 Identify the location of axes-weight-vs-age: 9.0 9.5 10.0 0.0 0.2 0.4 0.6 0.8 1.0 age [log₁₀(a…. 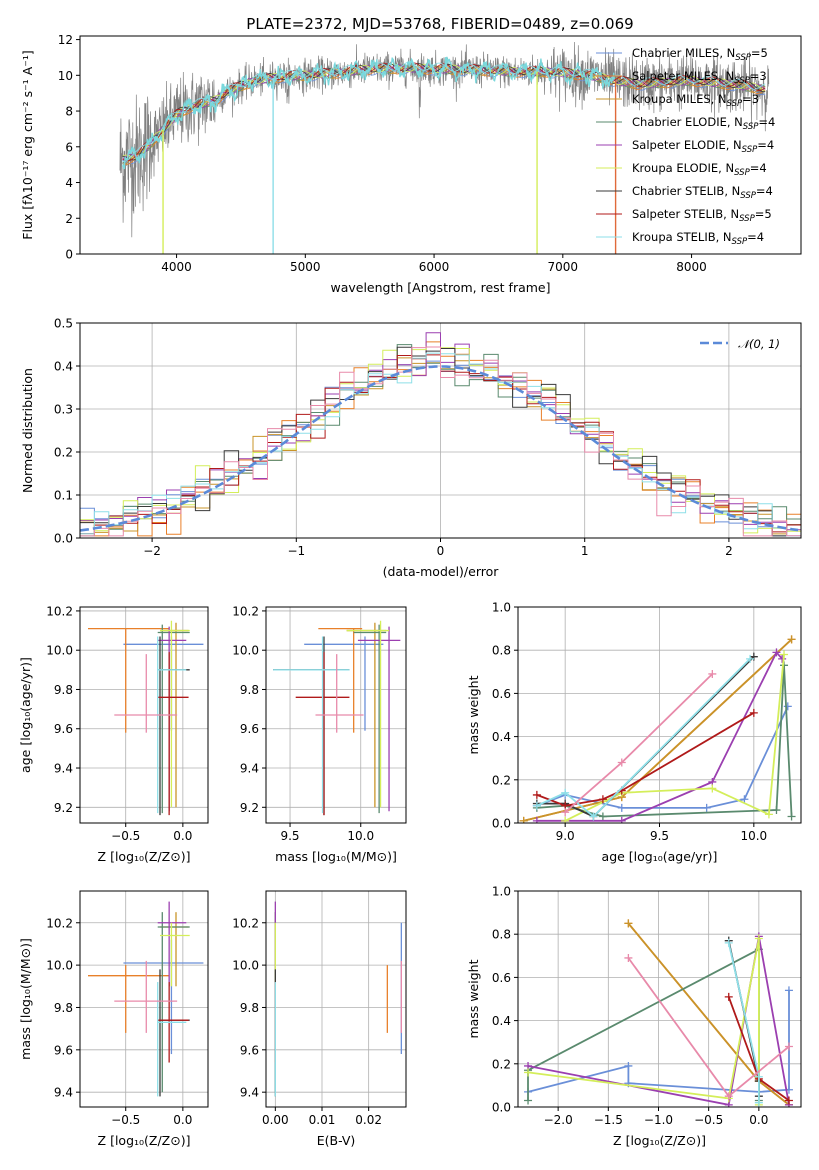
(634, 732).